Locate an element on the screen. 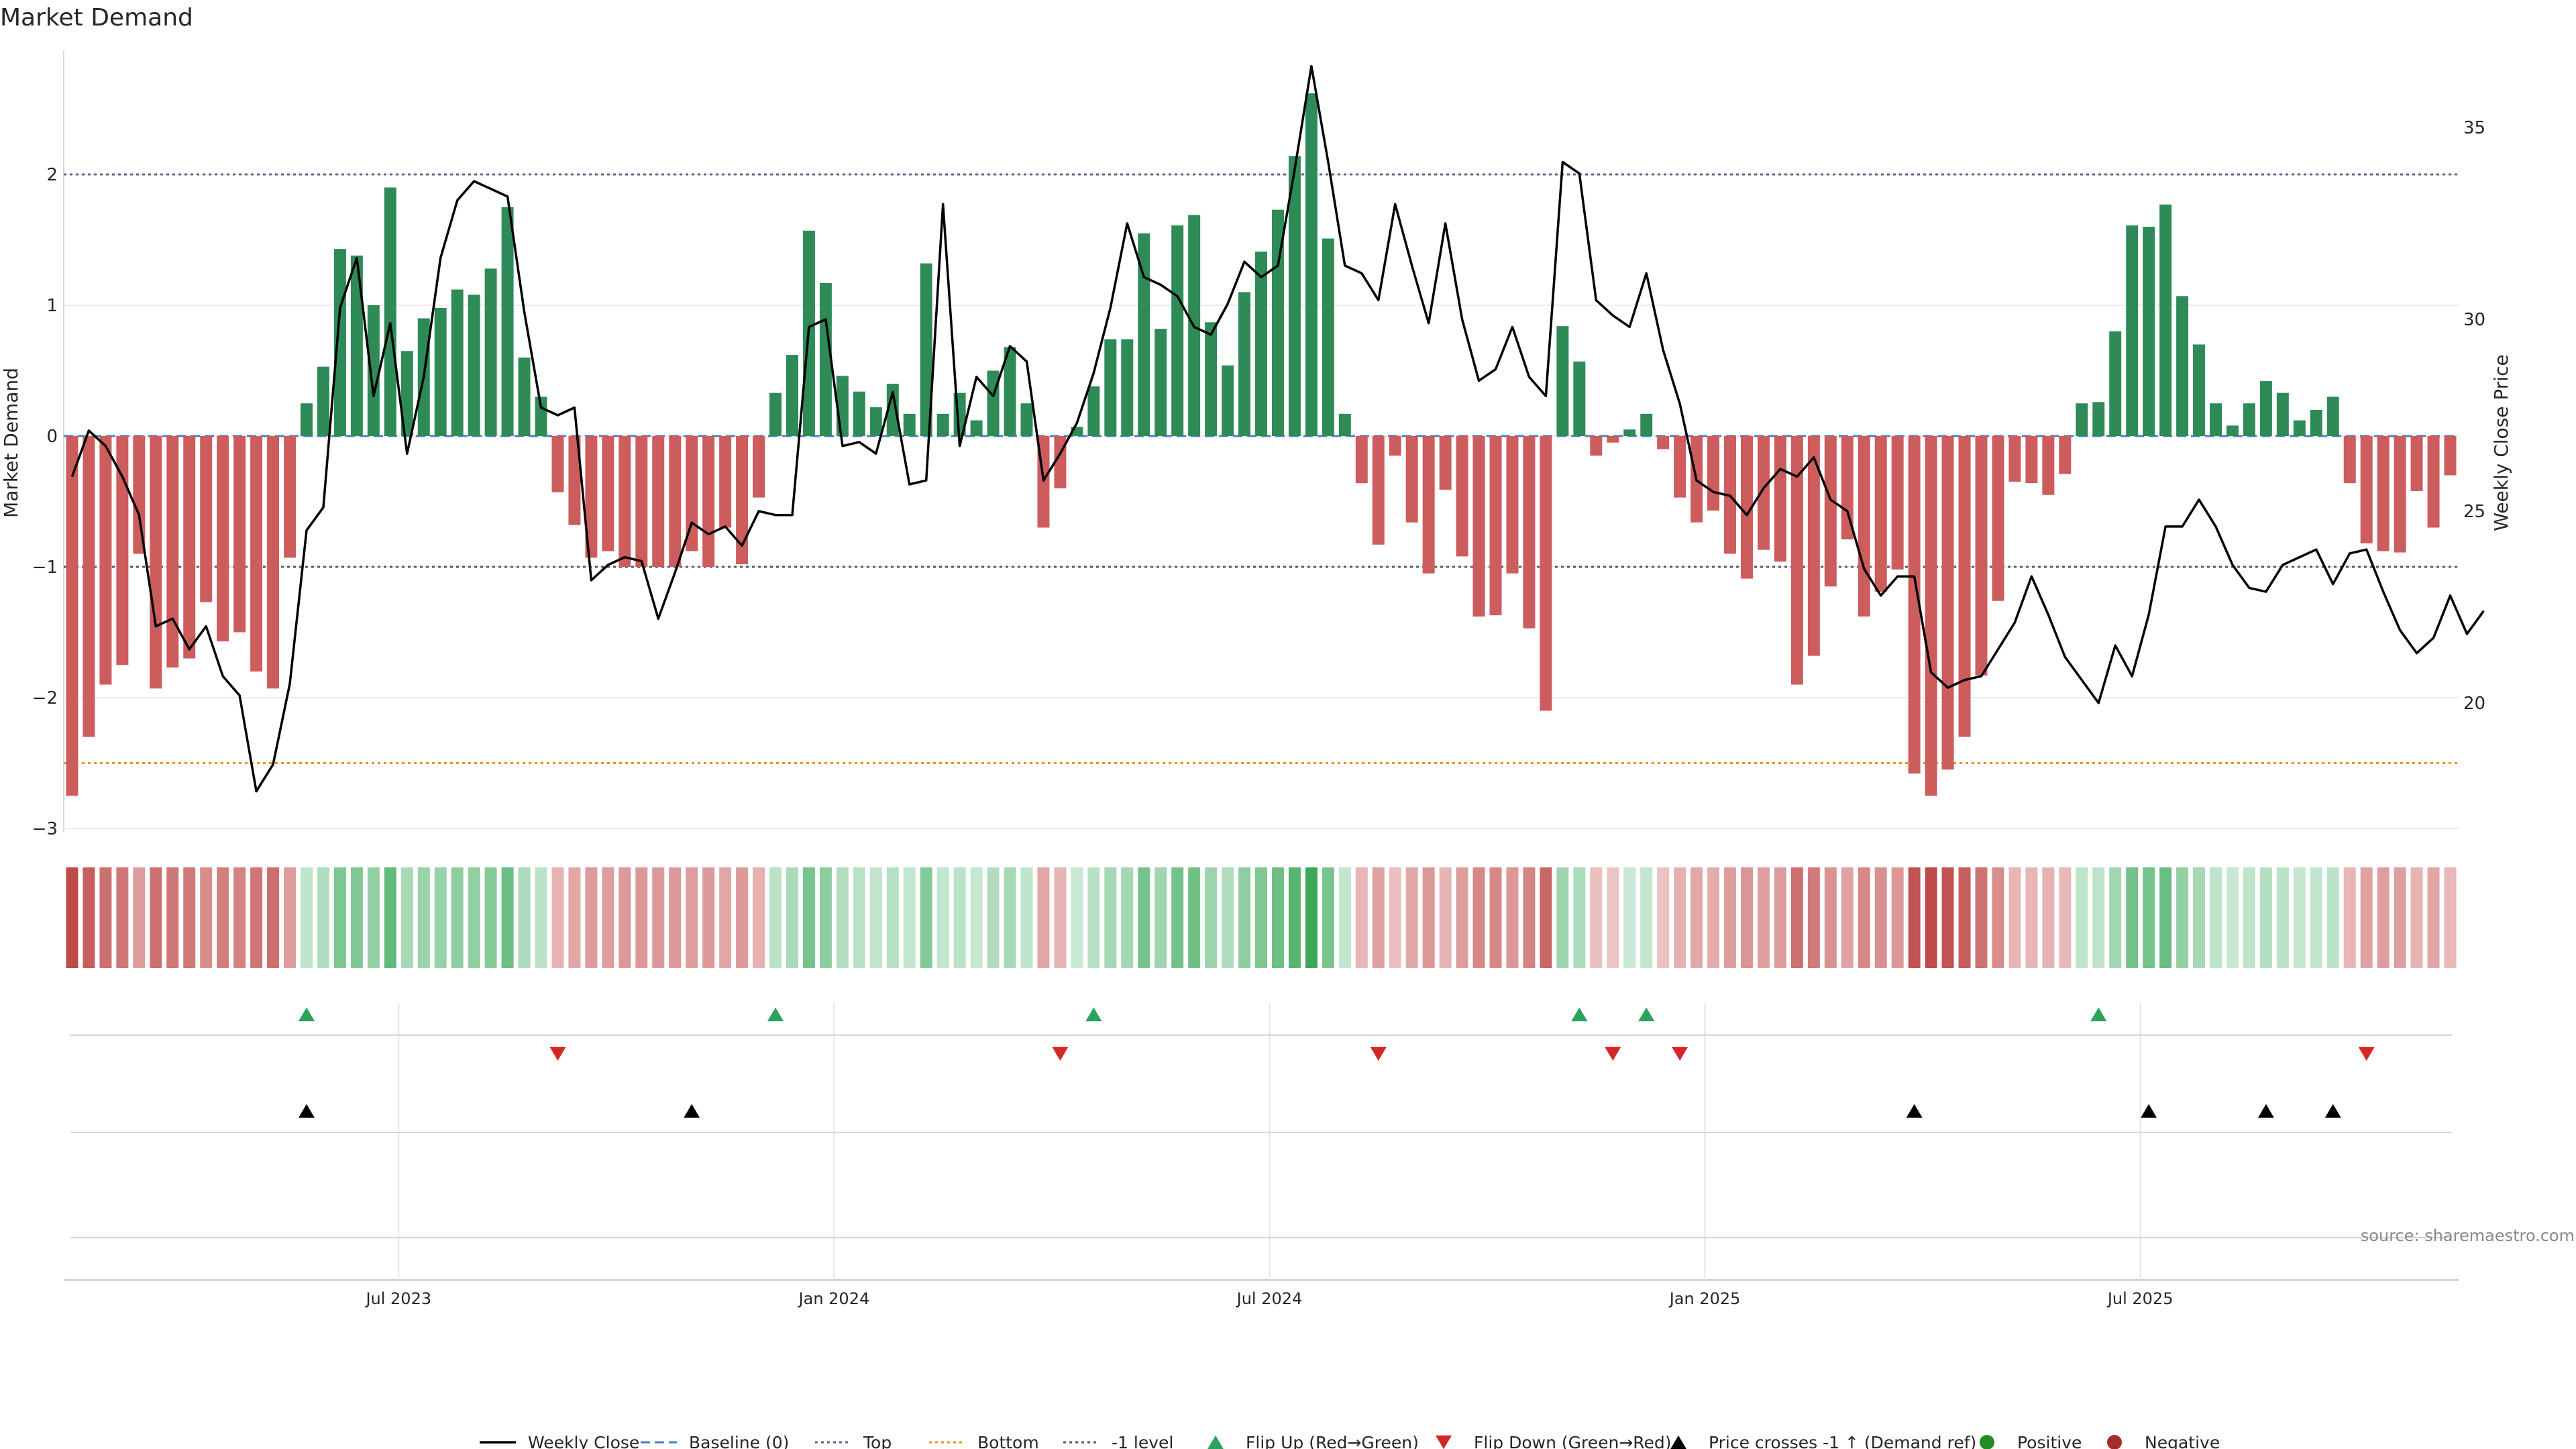 The width and height of the screenshot is (2576, 1449). price-cross-marker is located at coordinates (2265, 1111).